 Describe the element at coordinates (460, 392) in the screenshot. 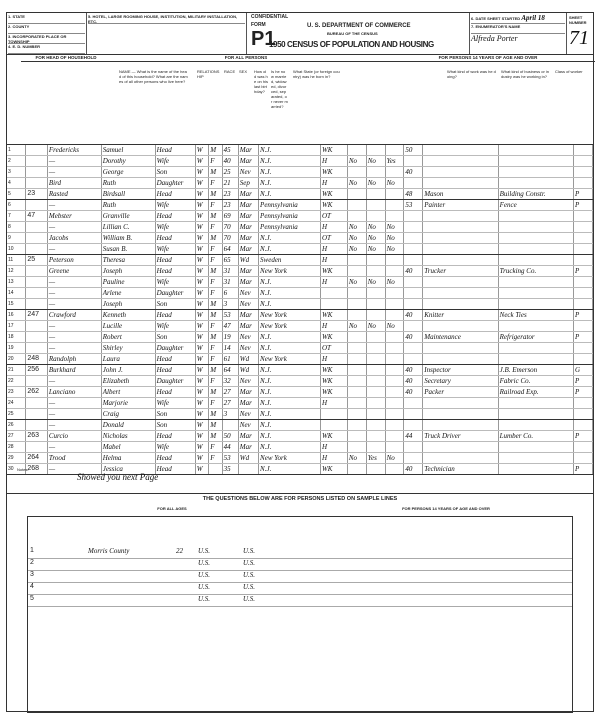

I see `occupation: Packer` at that location.